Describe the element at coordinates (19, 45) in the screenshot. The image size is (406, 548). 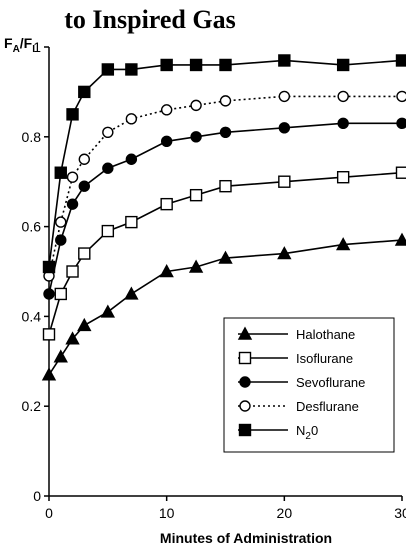
I see `y-axis-label: FA/FI` at that location.